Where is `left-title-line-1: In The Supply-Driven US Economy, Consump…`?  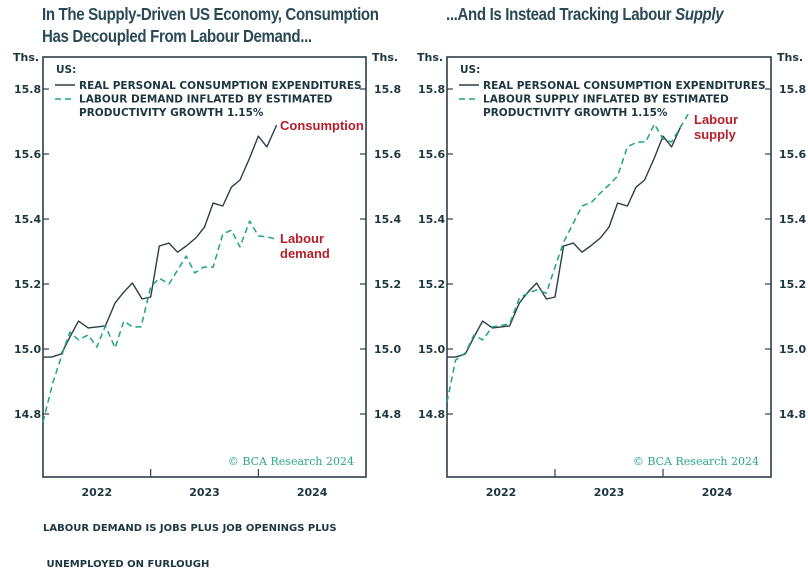 left-title-line-1: In The Supply-Driven US Economy, Consump… is located at coordinates (210, 14).